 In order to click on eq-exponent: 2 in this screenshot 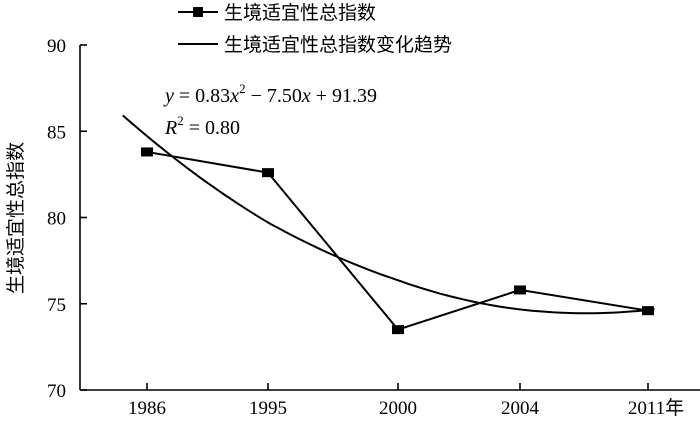, I will do `click(242, 88)`.